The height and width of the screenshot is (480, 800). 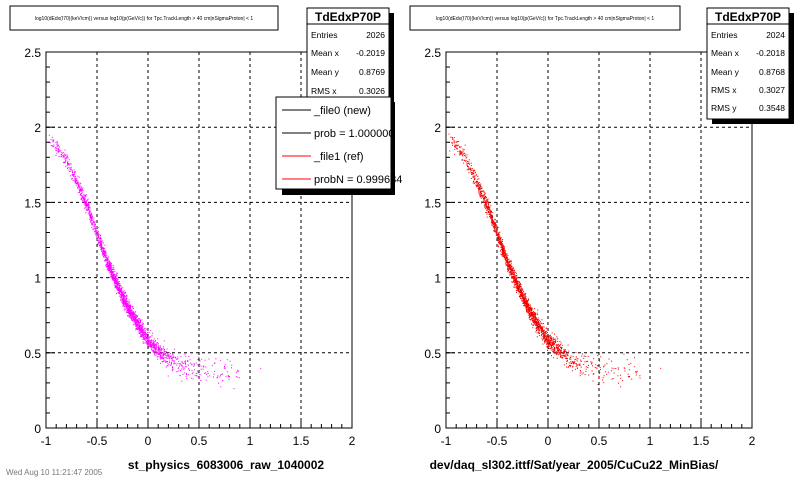 I want to click on x-tick-label: 1, so click(x=250, y=441).